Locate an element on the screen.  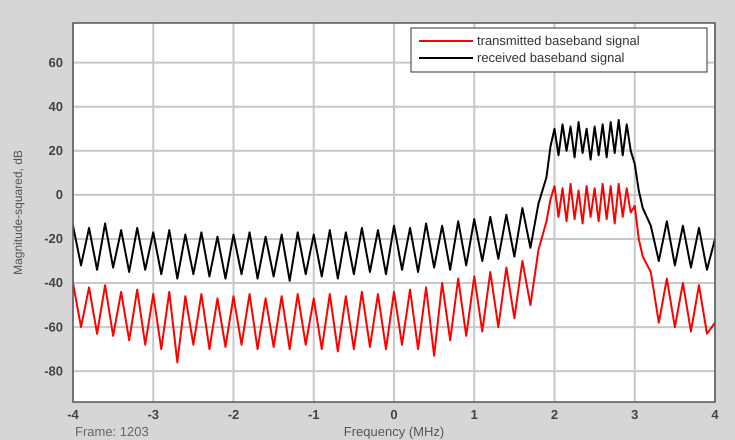
x-tick-label: 0 is located at coordinates (394, 414).